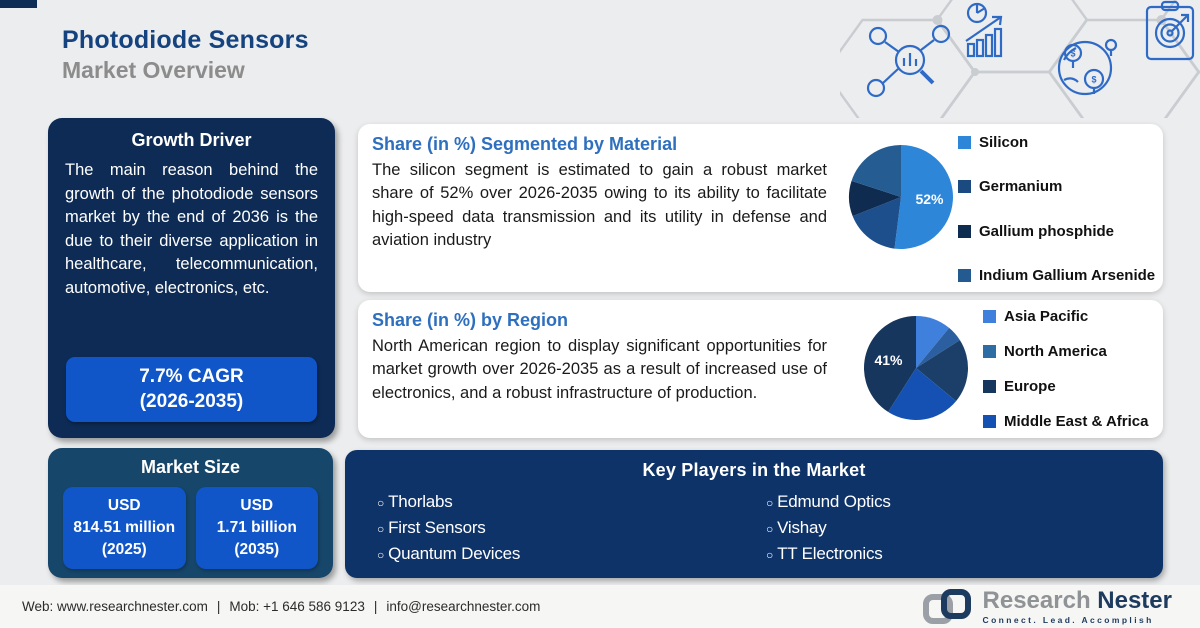 The width and height of the screenshot is (1200, 628). I want to click on market-size-2035-year: (2035), so click(257, 549).